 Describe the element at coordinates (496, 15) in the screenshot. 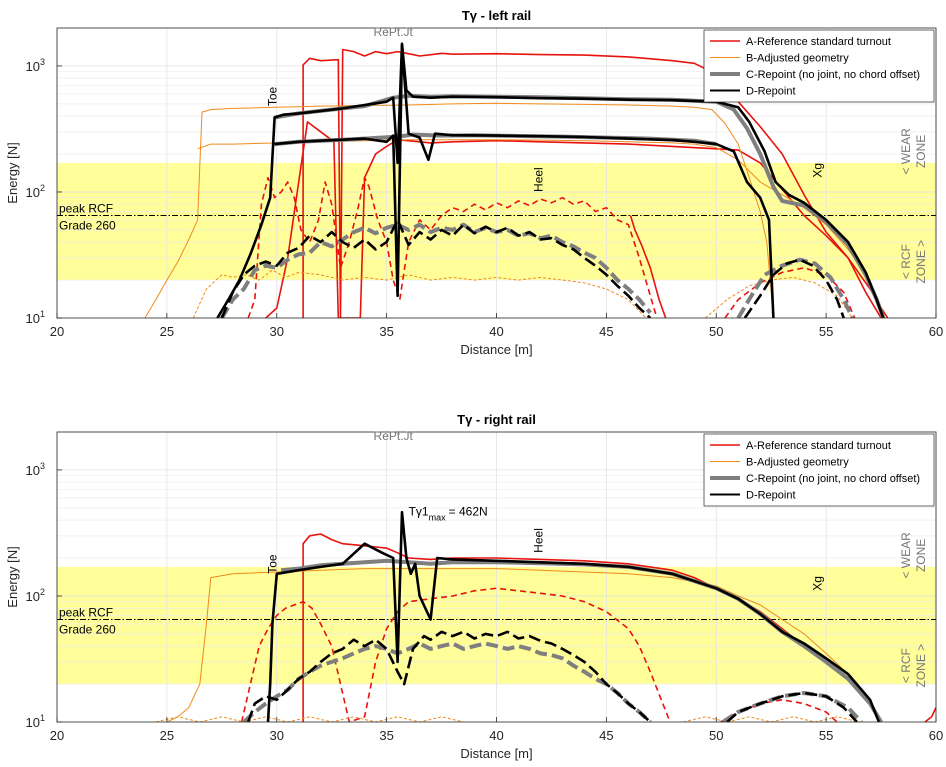

I see `chart-title: Tγ - left rail` at that location.